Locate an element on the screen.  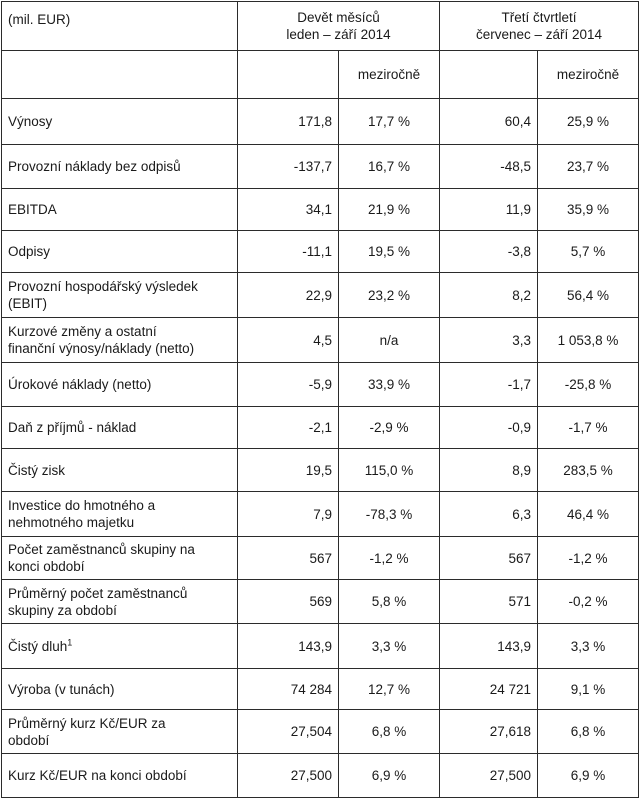
value-nine-months: 74 284 is located at coordinates (288, 689).